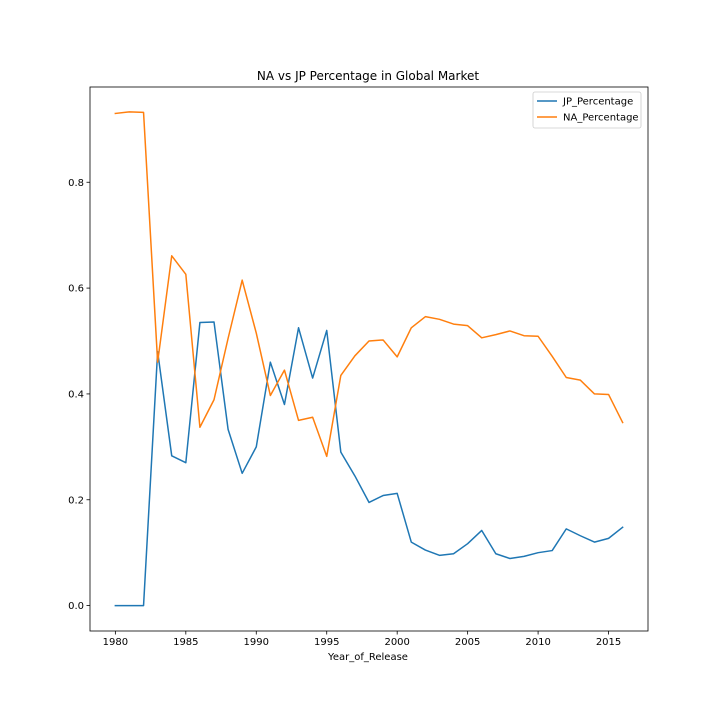  I want to click on legend-label-na-percentage: NA_Percentage, so click(601, 118).